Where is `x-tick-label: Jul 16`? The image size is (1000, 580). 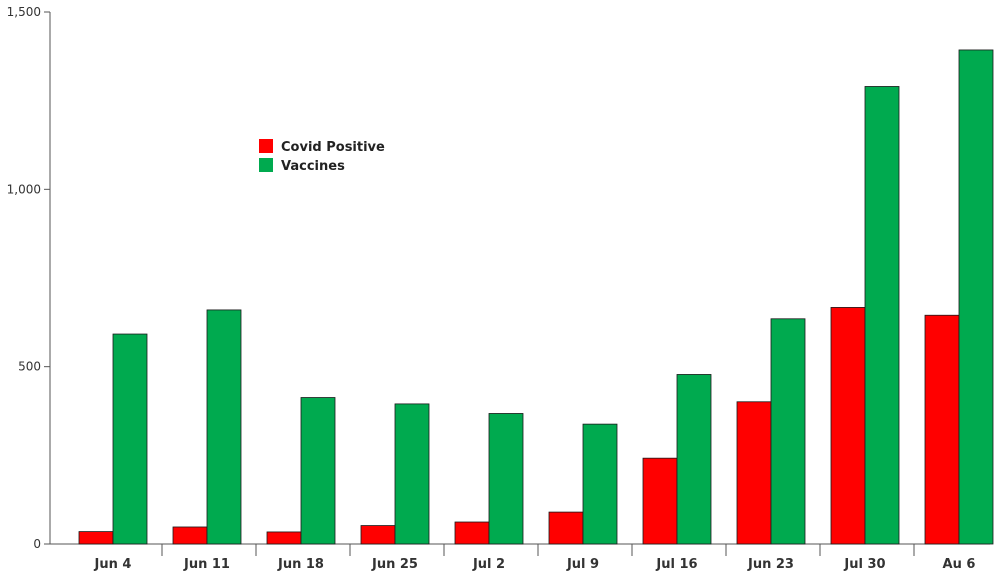 x-tick-label: Jul 16 is located at coordinates (676, 564).